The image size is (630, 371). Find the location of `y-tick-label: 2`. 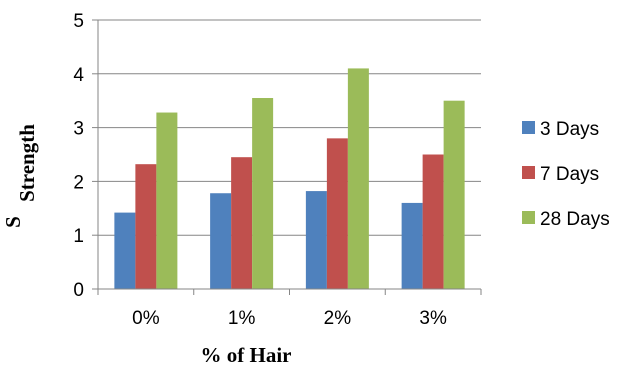

y-tick-label: 2 is located at coordinates (78, 182).